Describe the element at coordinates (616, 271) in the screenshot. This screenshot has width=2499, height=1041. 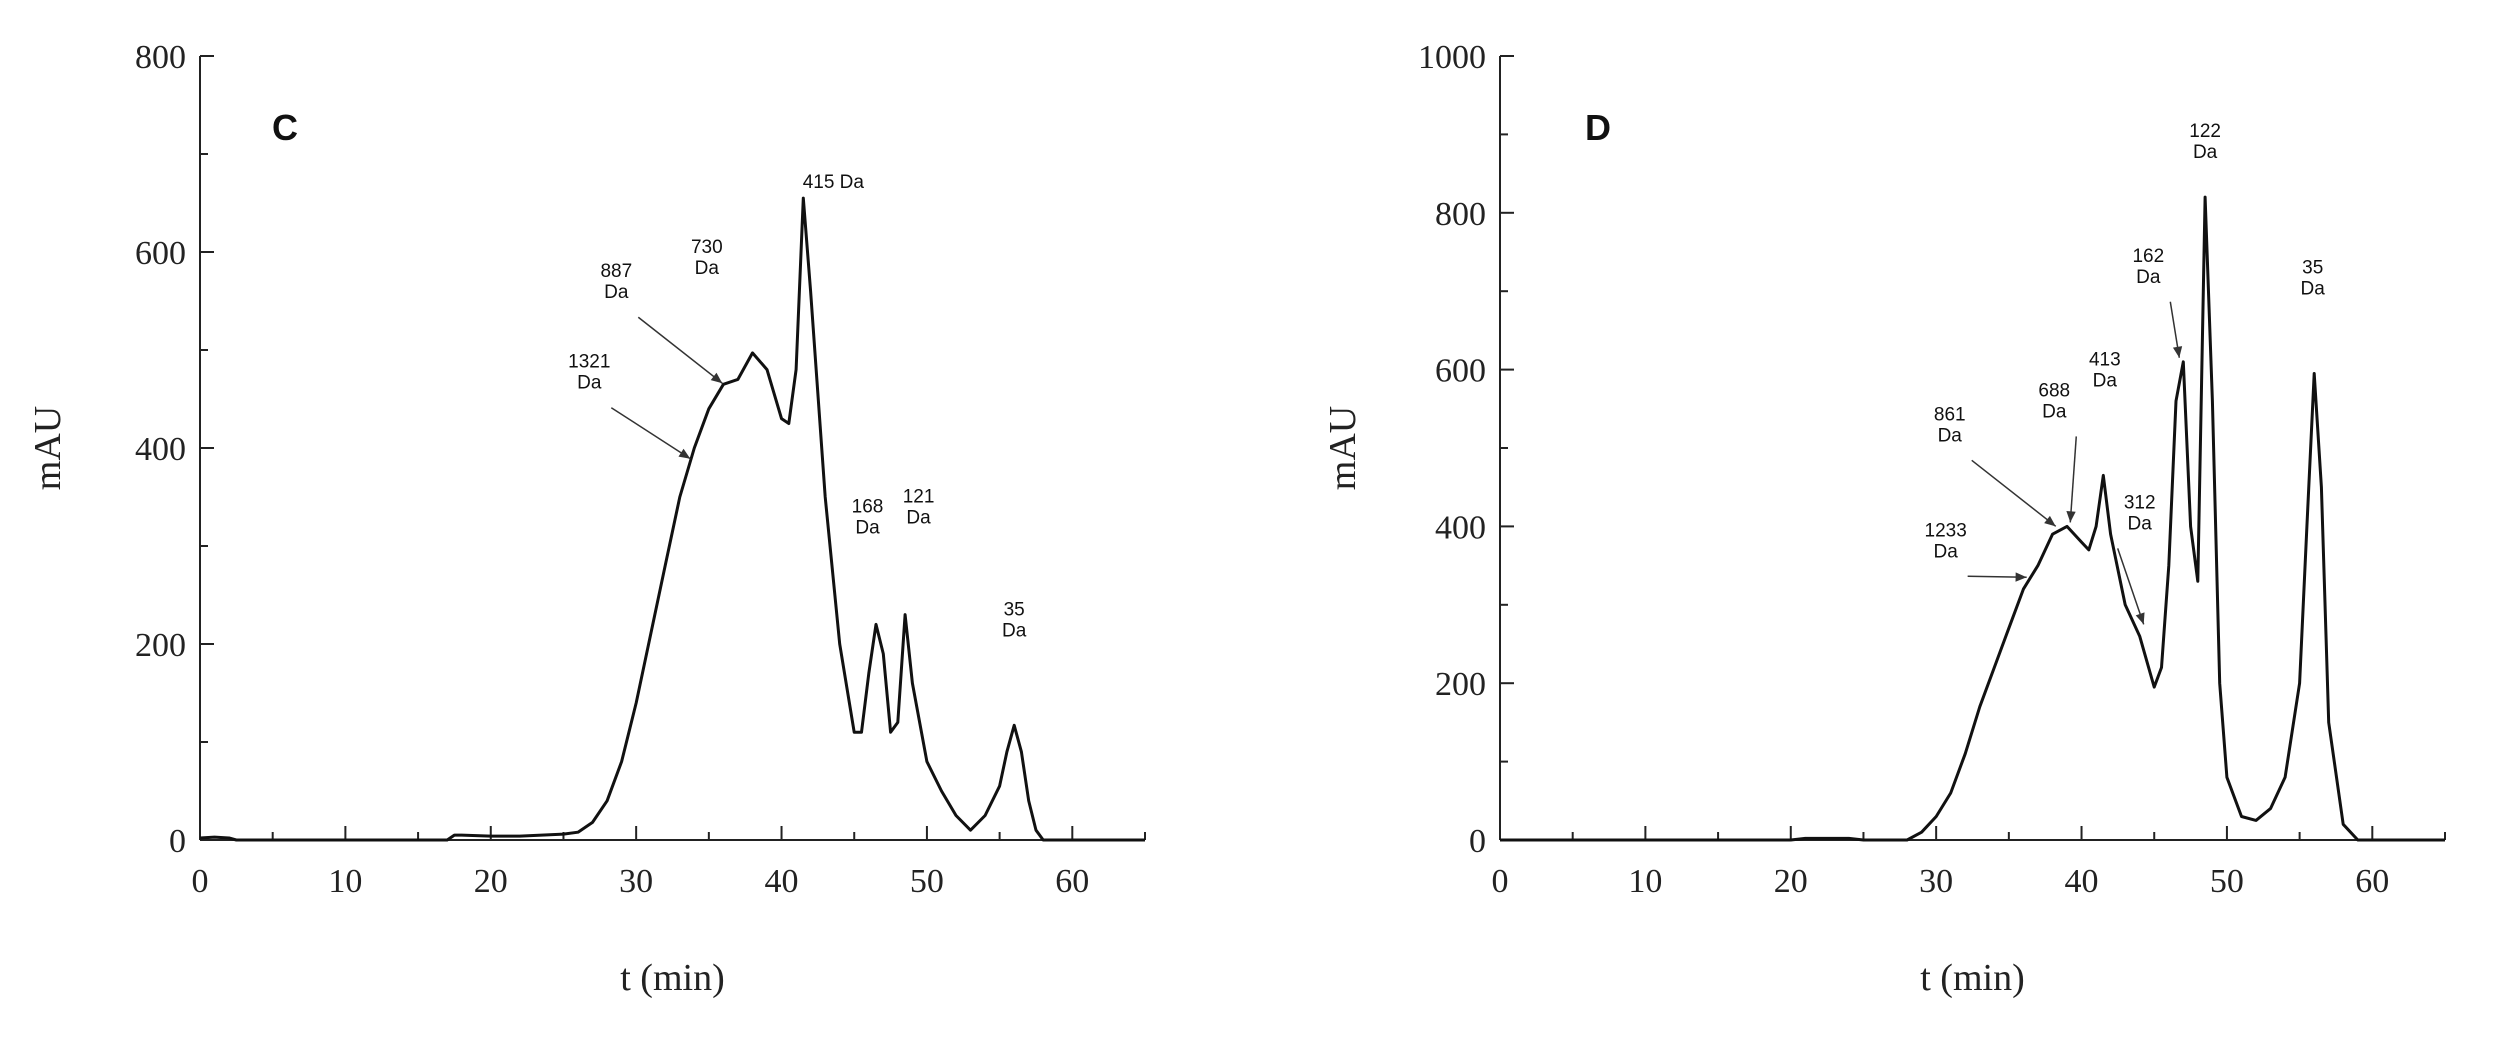
I see `peak-annotation-label: 887` at that location.